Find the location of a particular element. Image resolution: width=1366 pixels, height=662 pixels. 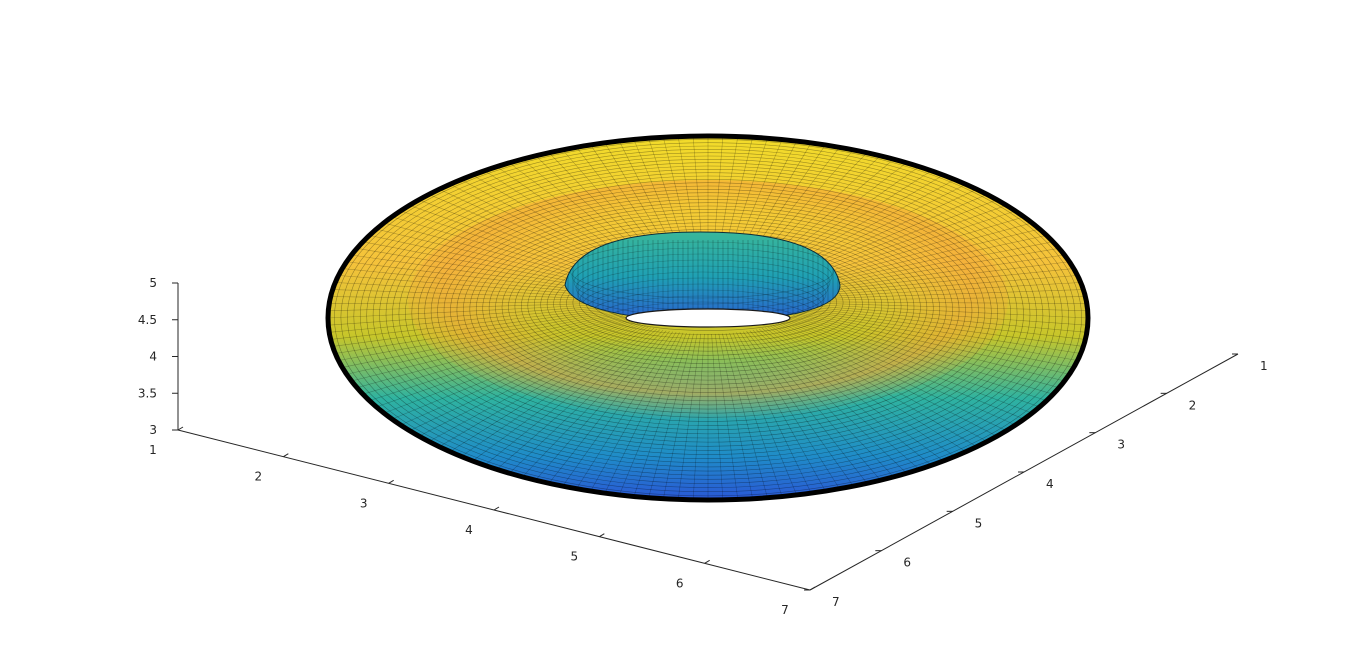

z-tick-label: 4.5 is located at coordinates (147, 320).